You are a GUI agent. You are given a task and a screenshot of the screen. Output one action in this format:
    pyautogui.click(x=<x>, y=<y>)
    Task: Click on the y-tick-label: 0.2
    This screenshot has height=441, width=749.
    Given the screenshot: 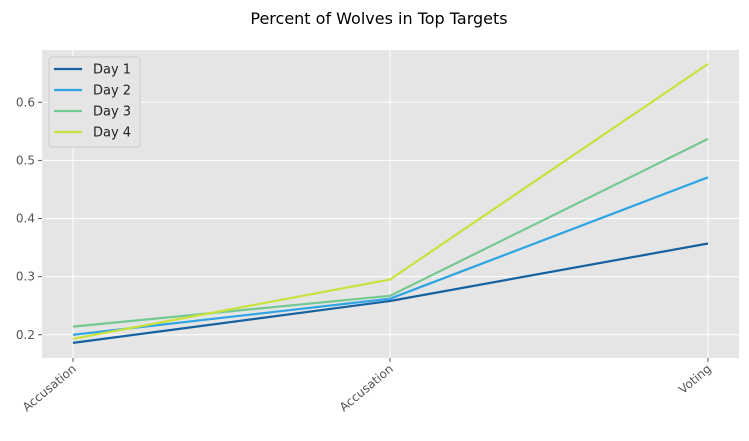 What is the action you would take?
    pyautogui.click(x=25, y=335)
    